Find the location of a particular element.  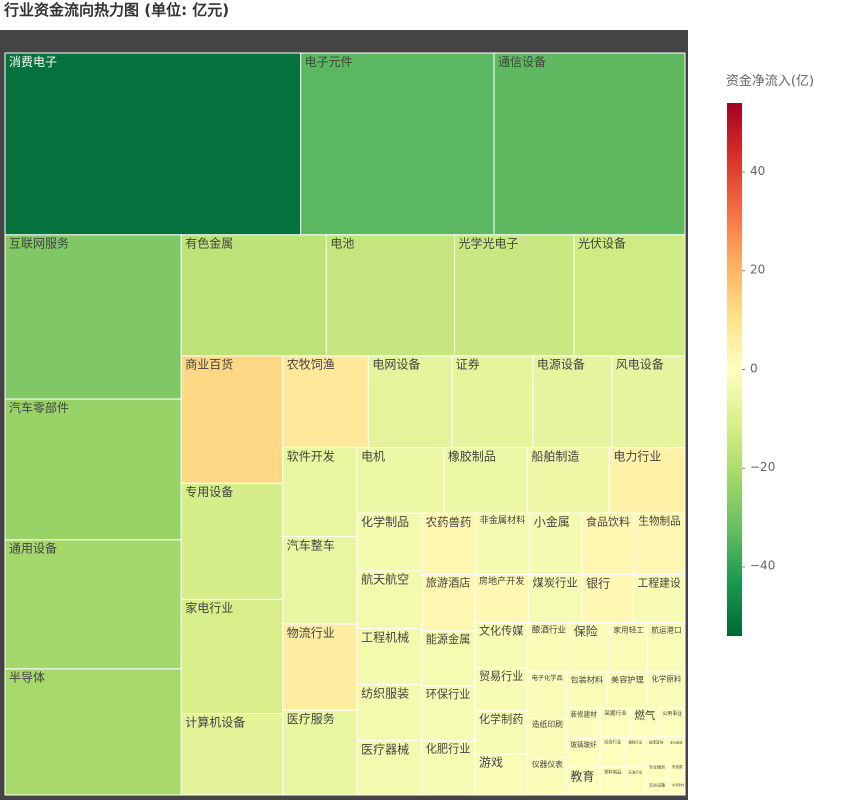

tile-label: 教育 is located at coordinates (582, 775).